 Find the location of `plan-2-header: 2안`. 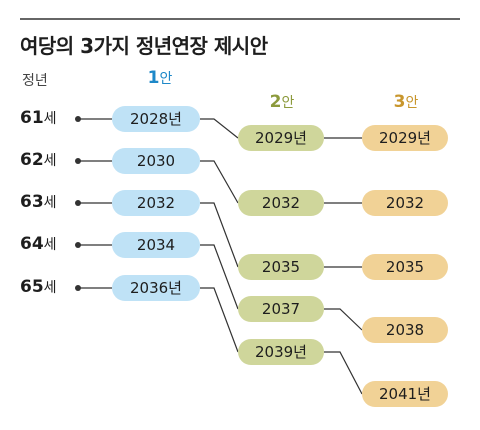

plan-2-header: 2안 is located at coordinates (282, 102).